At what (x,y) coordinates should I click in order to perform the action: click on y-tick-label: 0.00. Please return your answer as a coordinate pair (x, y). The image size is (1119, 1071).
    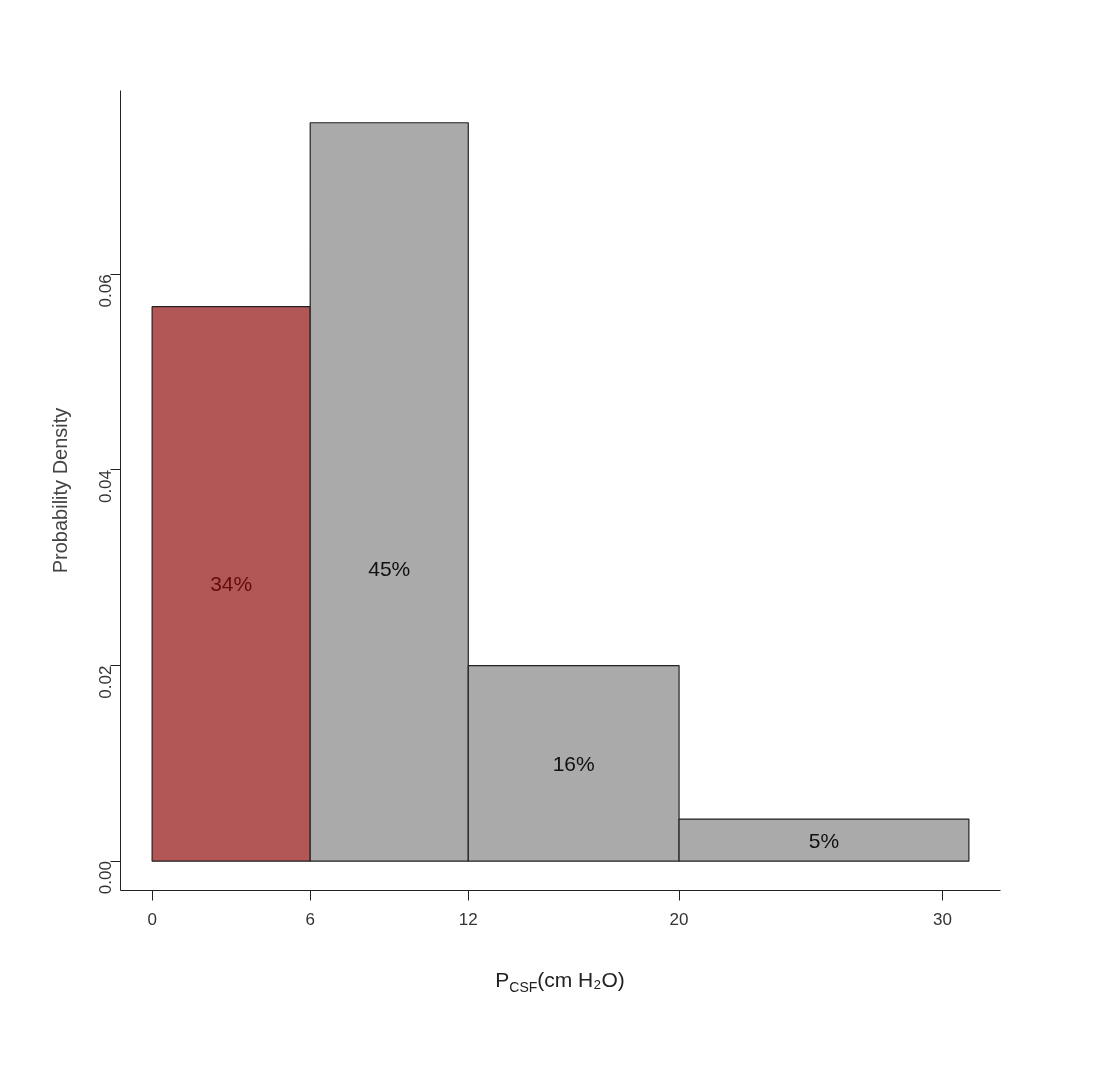
    Looking at the image, I should click on (106, 878).